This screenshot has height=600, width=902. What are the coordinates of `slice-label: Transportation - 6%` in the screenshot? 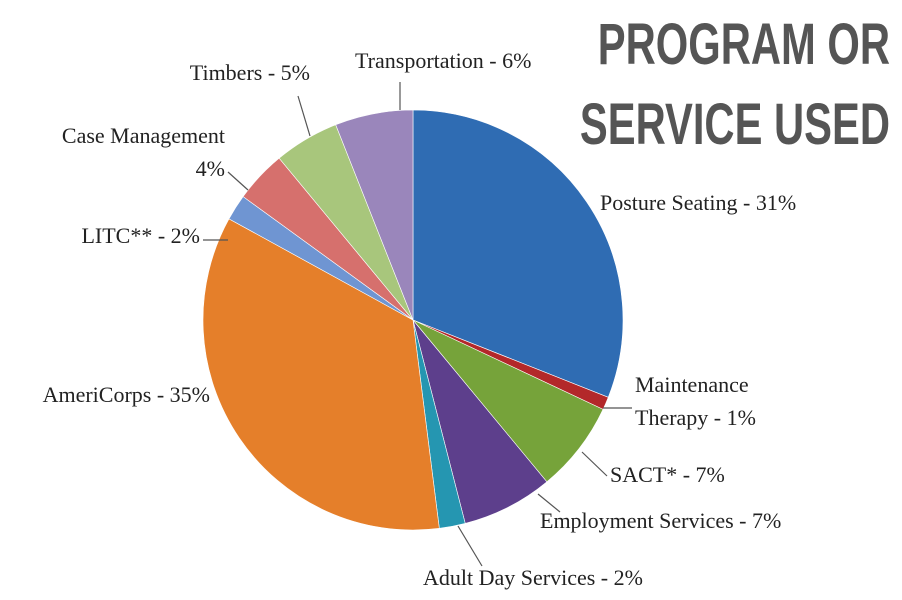 It's located at (443, 60).